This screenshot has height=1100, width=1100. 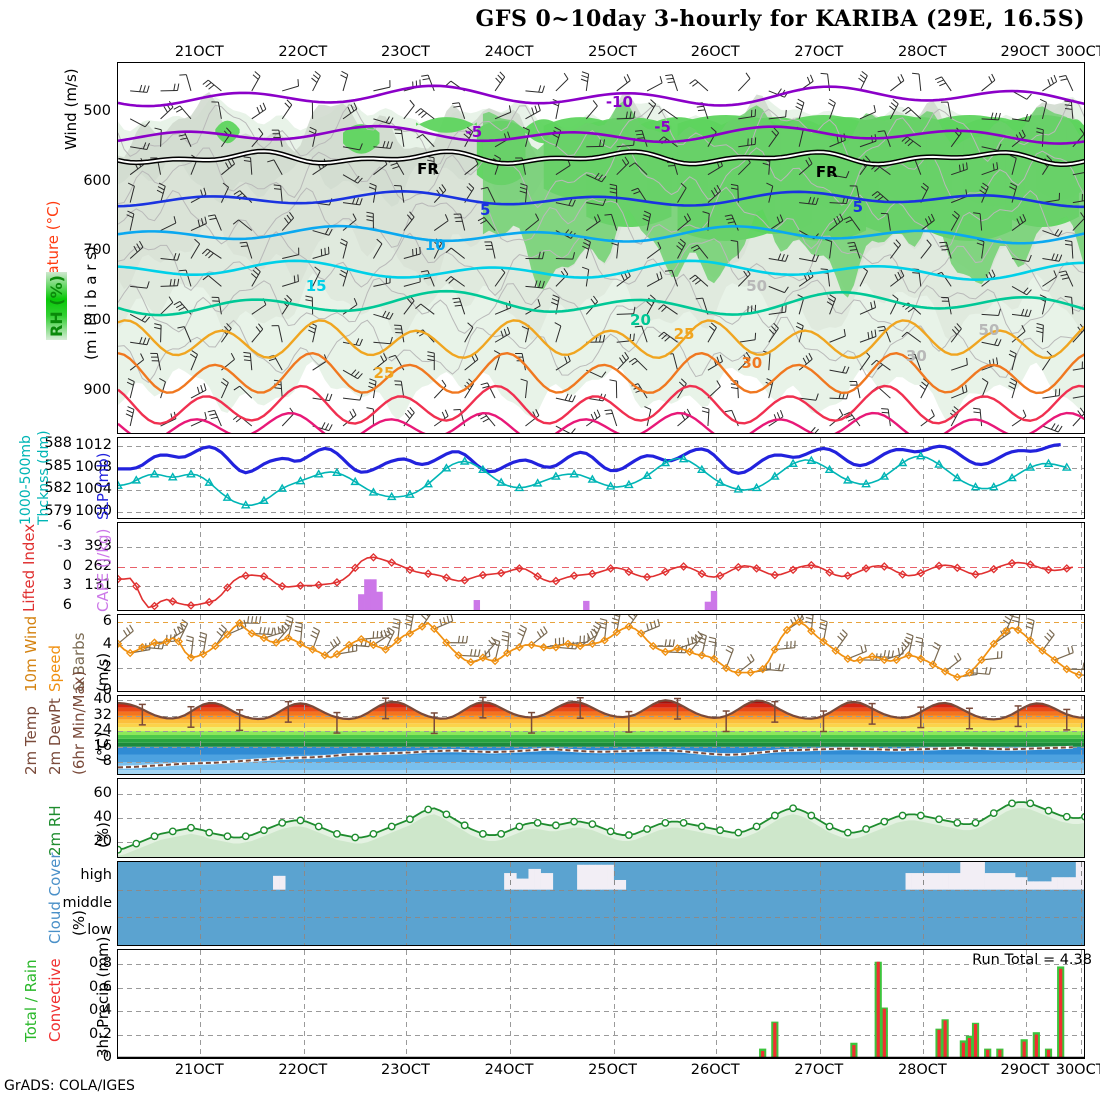 I want to click on run-total-label: Run Total = 4.38, so click(x=1032, y=960).